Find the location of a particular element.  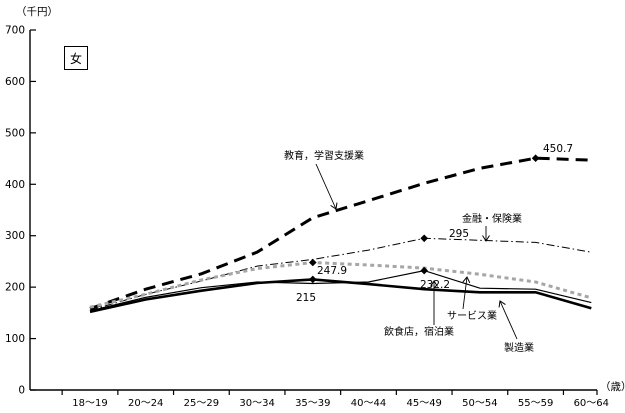

legend-female-box: 女 is located at coordinates (76, 58).